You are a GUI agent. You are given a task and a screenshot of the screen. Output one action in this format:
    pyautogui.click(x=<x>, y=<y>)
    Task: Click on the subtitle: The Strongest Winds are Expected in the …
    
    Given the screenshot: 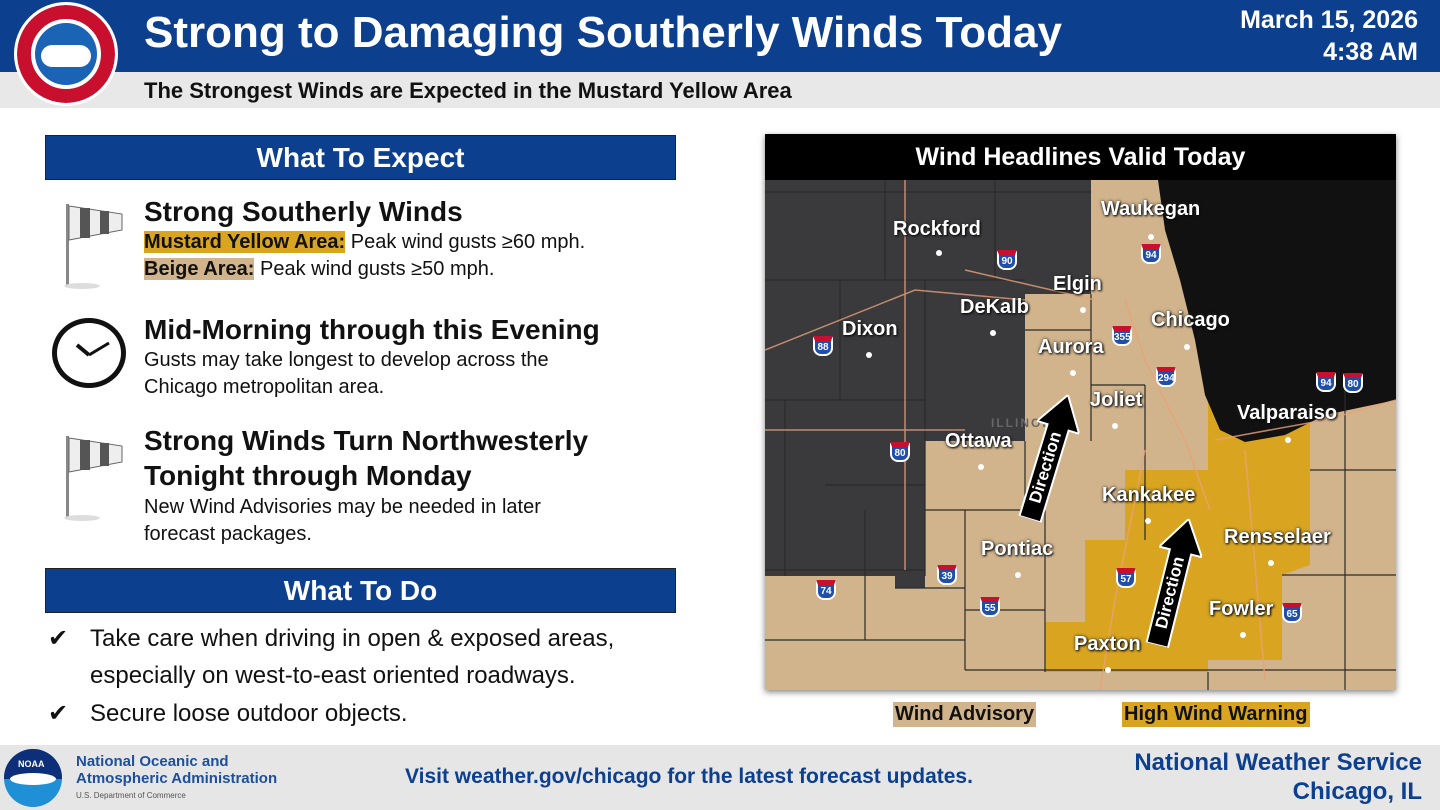 What is the action you would take?
    pyautogui.click(x=468, y=90)
    